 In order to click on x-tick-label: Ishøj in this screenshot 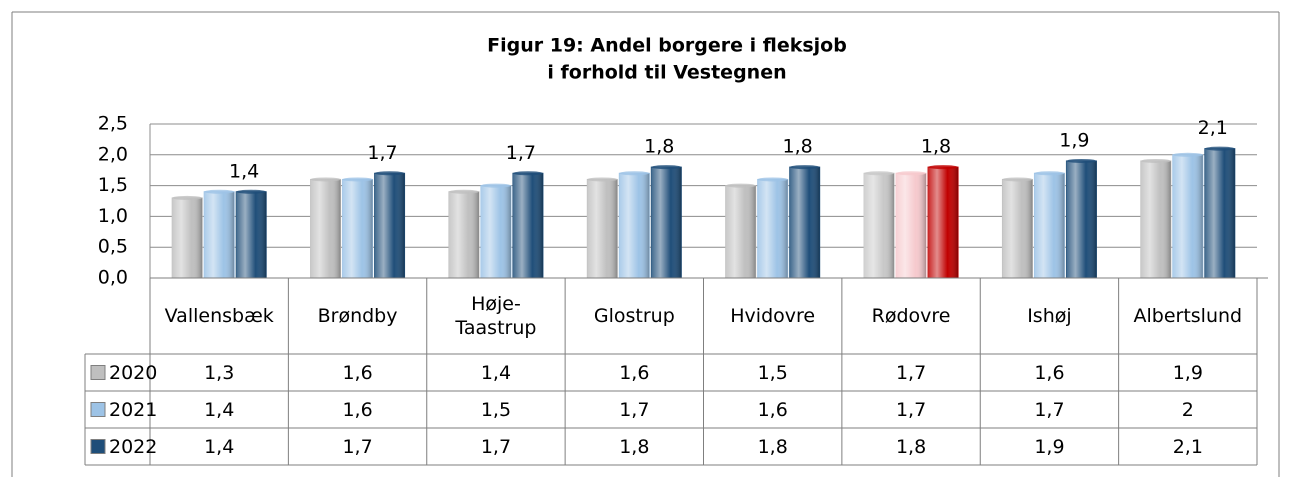, I will do `click(1049, 316)`.